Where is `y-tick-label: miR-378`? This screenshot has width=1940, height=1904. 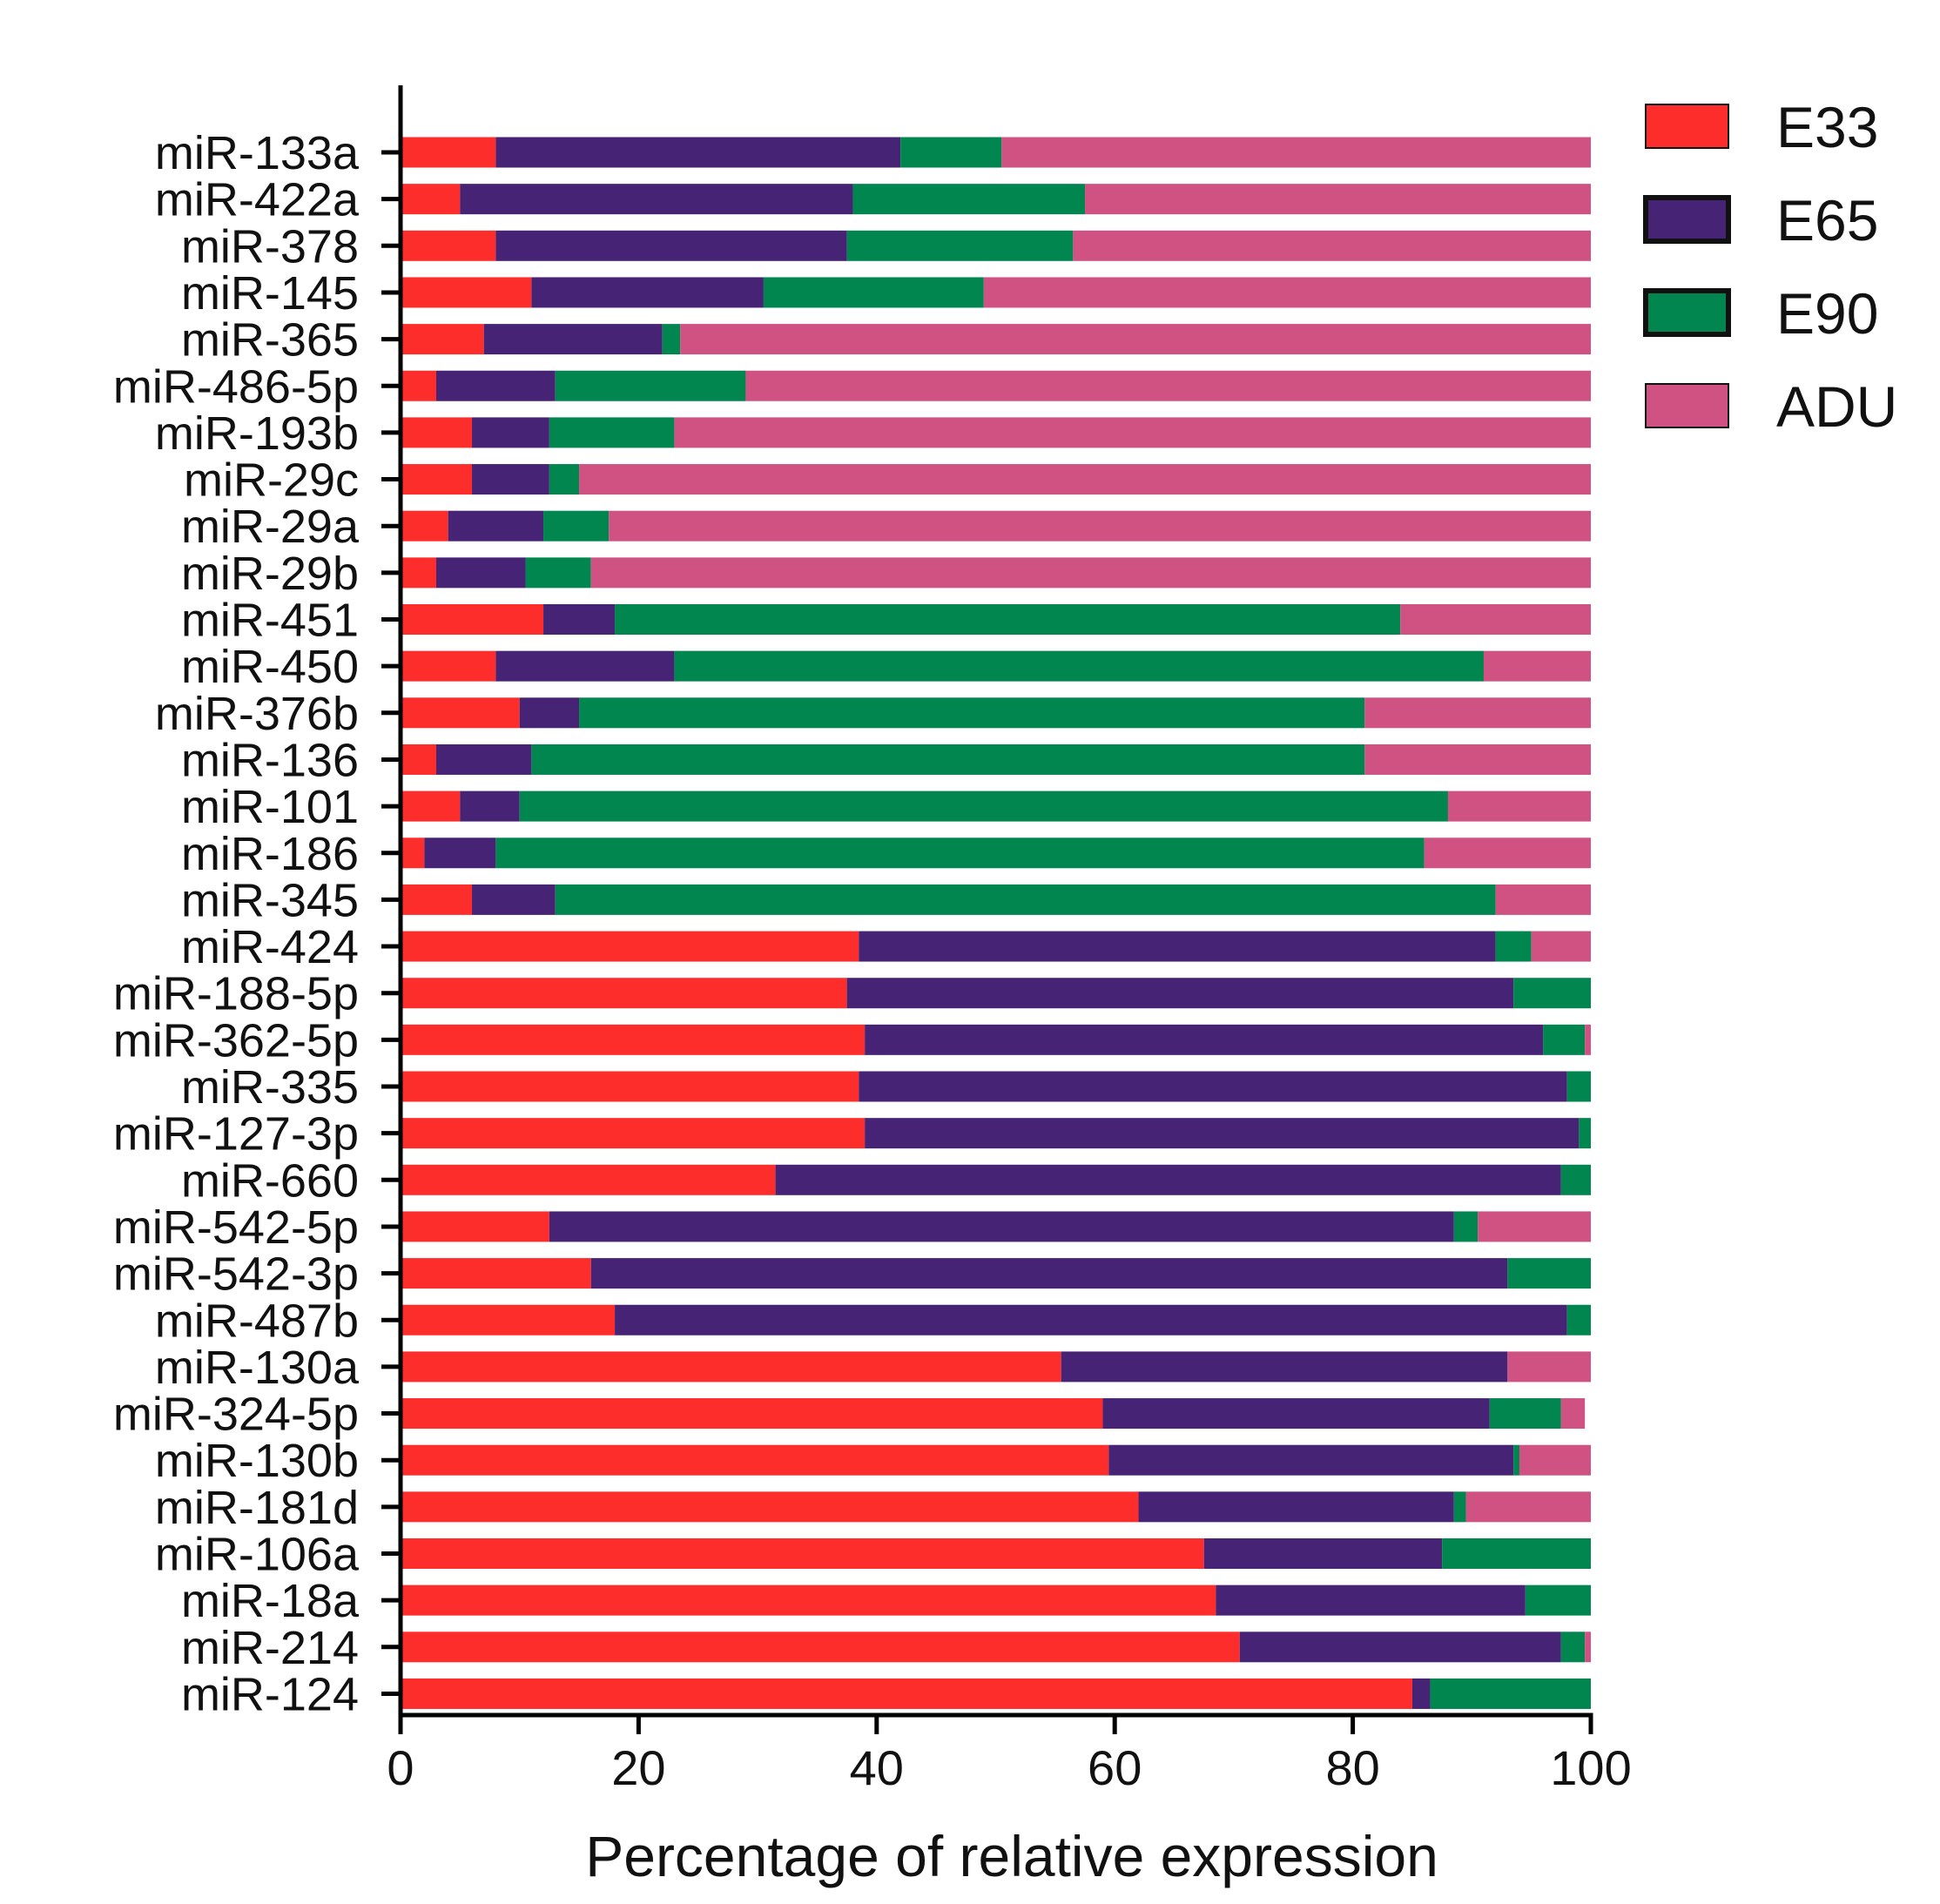
y-tick-label: miR-378 is located at coordinates (270, 246).